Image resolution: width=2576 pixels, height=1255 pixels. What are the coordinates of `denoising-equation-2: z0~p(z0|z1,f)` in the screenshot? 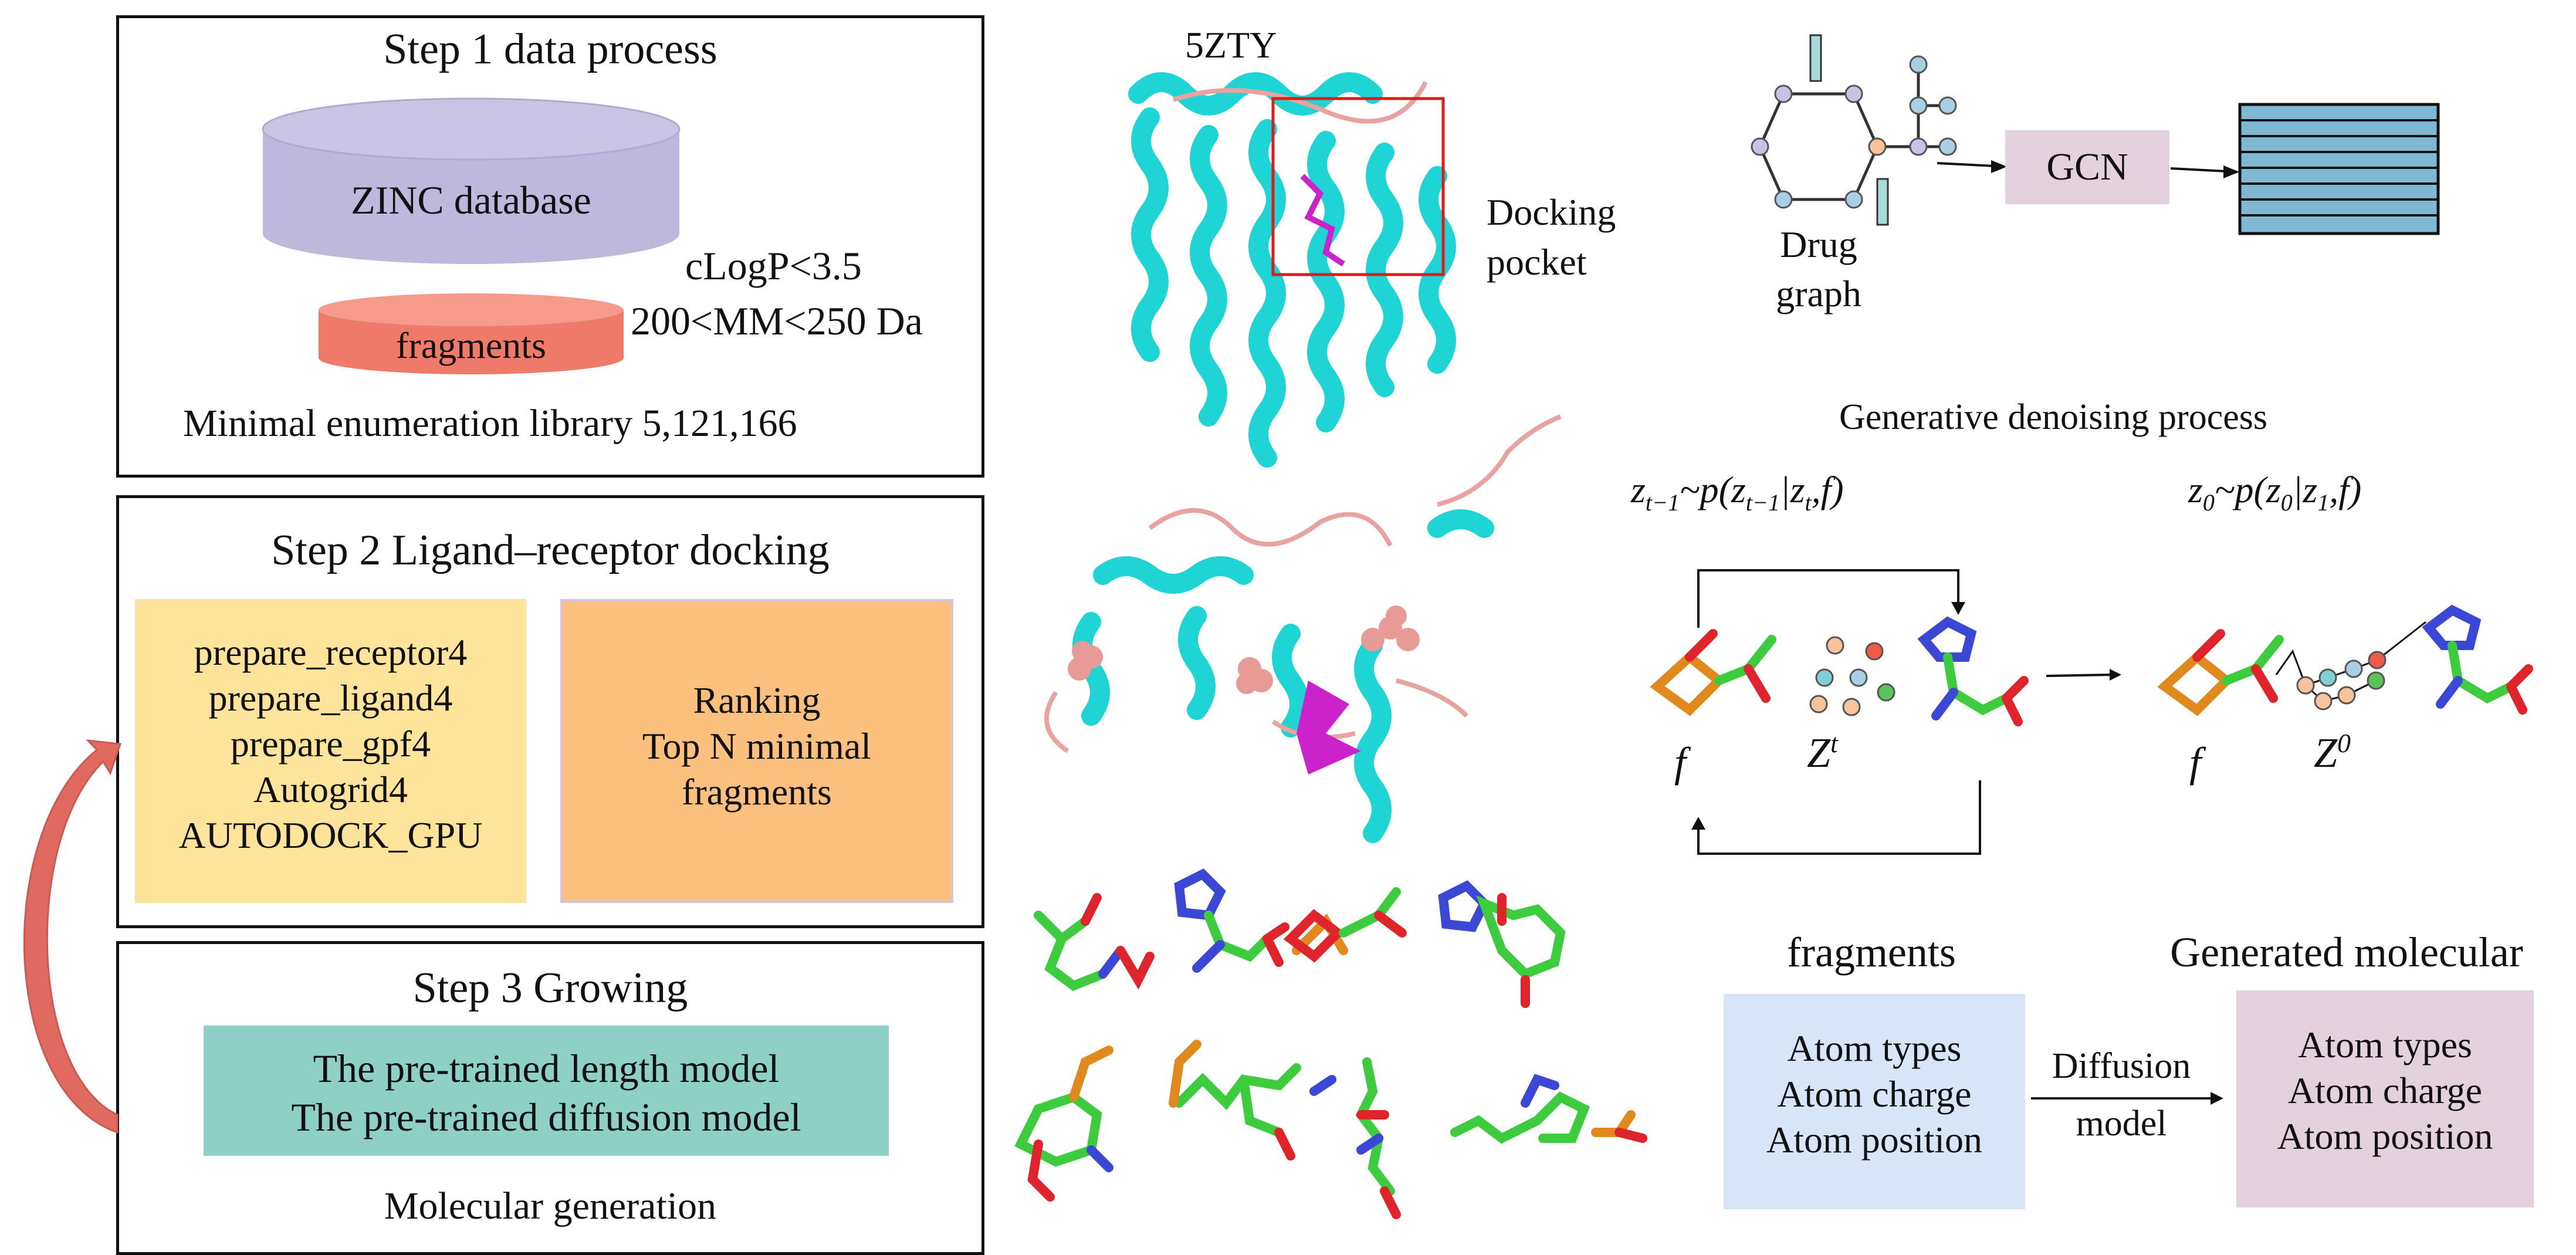 It's located at (2275, 493).